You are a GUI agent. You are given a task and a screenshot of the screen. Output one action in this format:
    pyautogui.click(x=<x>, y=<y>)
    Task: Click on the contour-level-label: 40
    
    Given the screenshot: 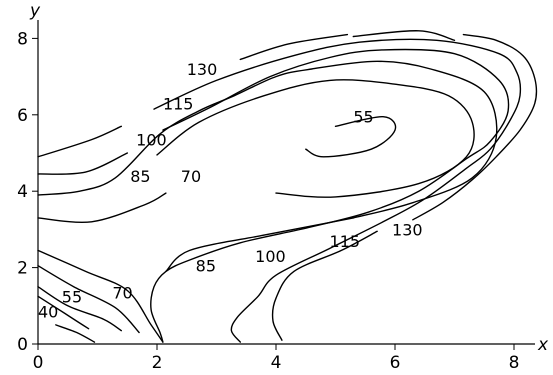 What is the action you would take?
    pyautogui.click(x=48, y=312)
    